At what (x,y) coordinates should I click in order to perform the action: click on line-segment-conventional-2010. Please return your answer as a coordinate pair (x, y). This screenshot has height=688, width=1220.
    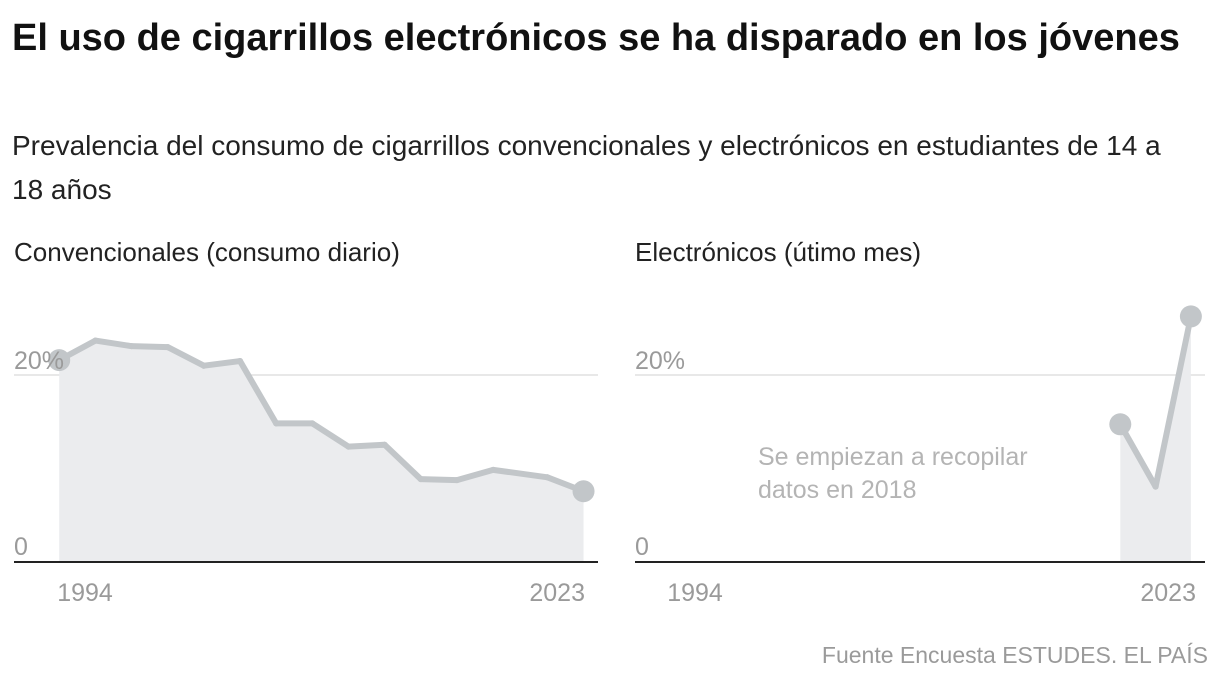
    Looking at the image, I should click on (366, 445).